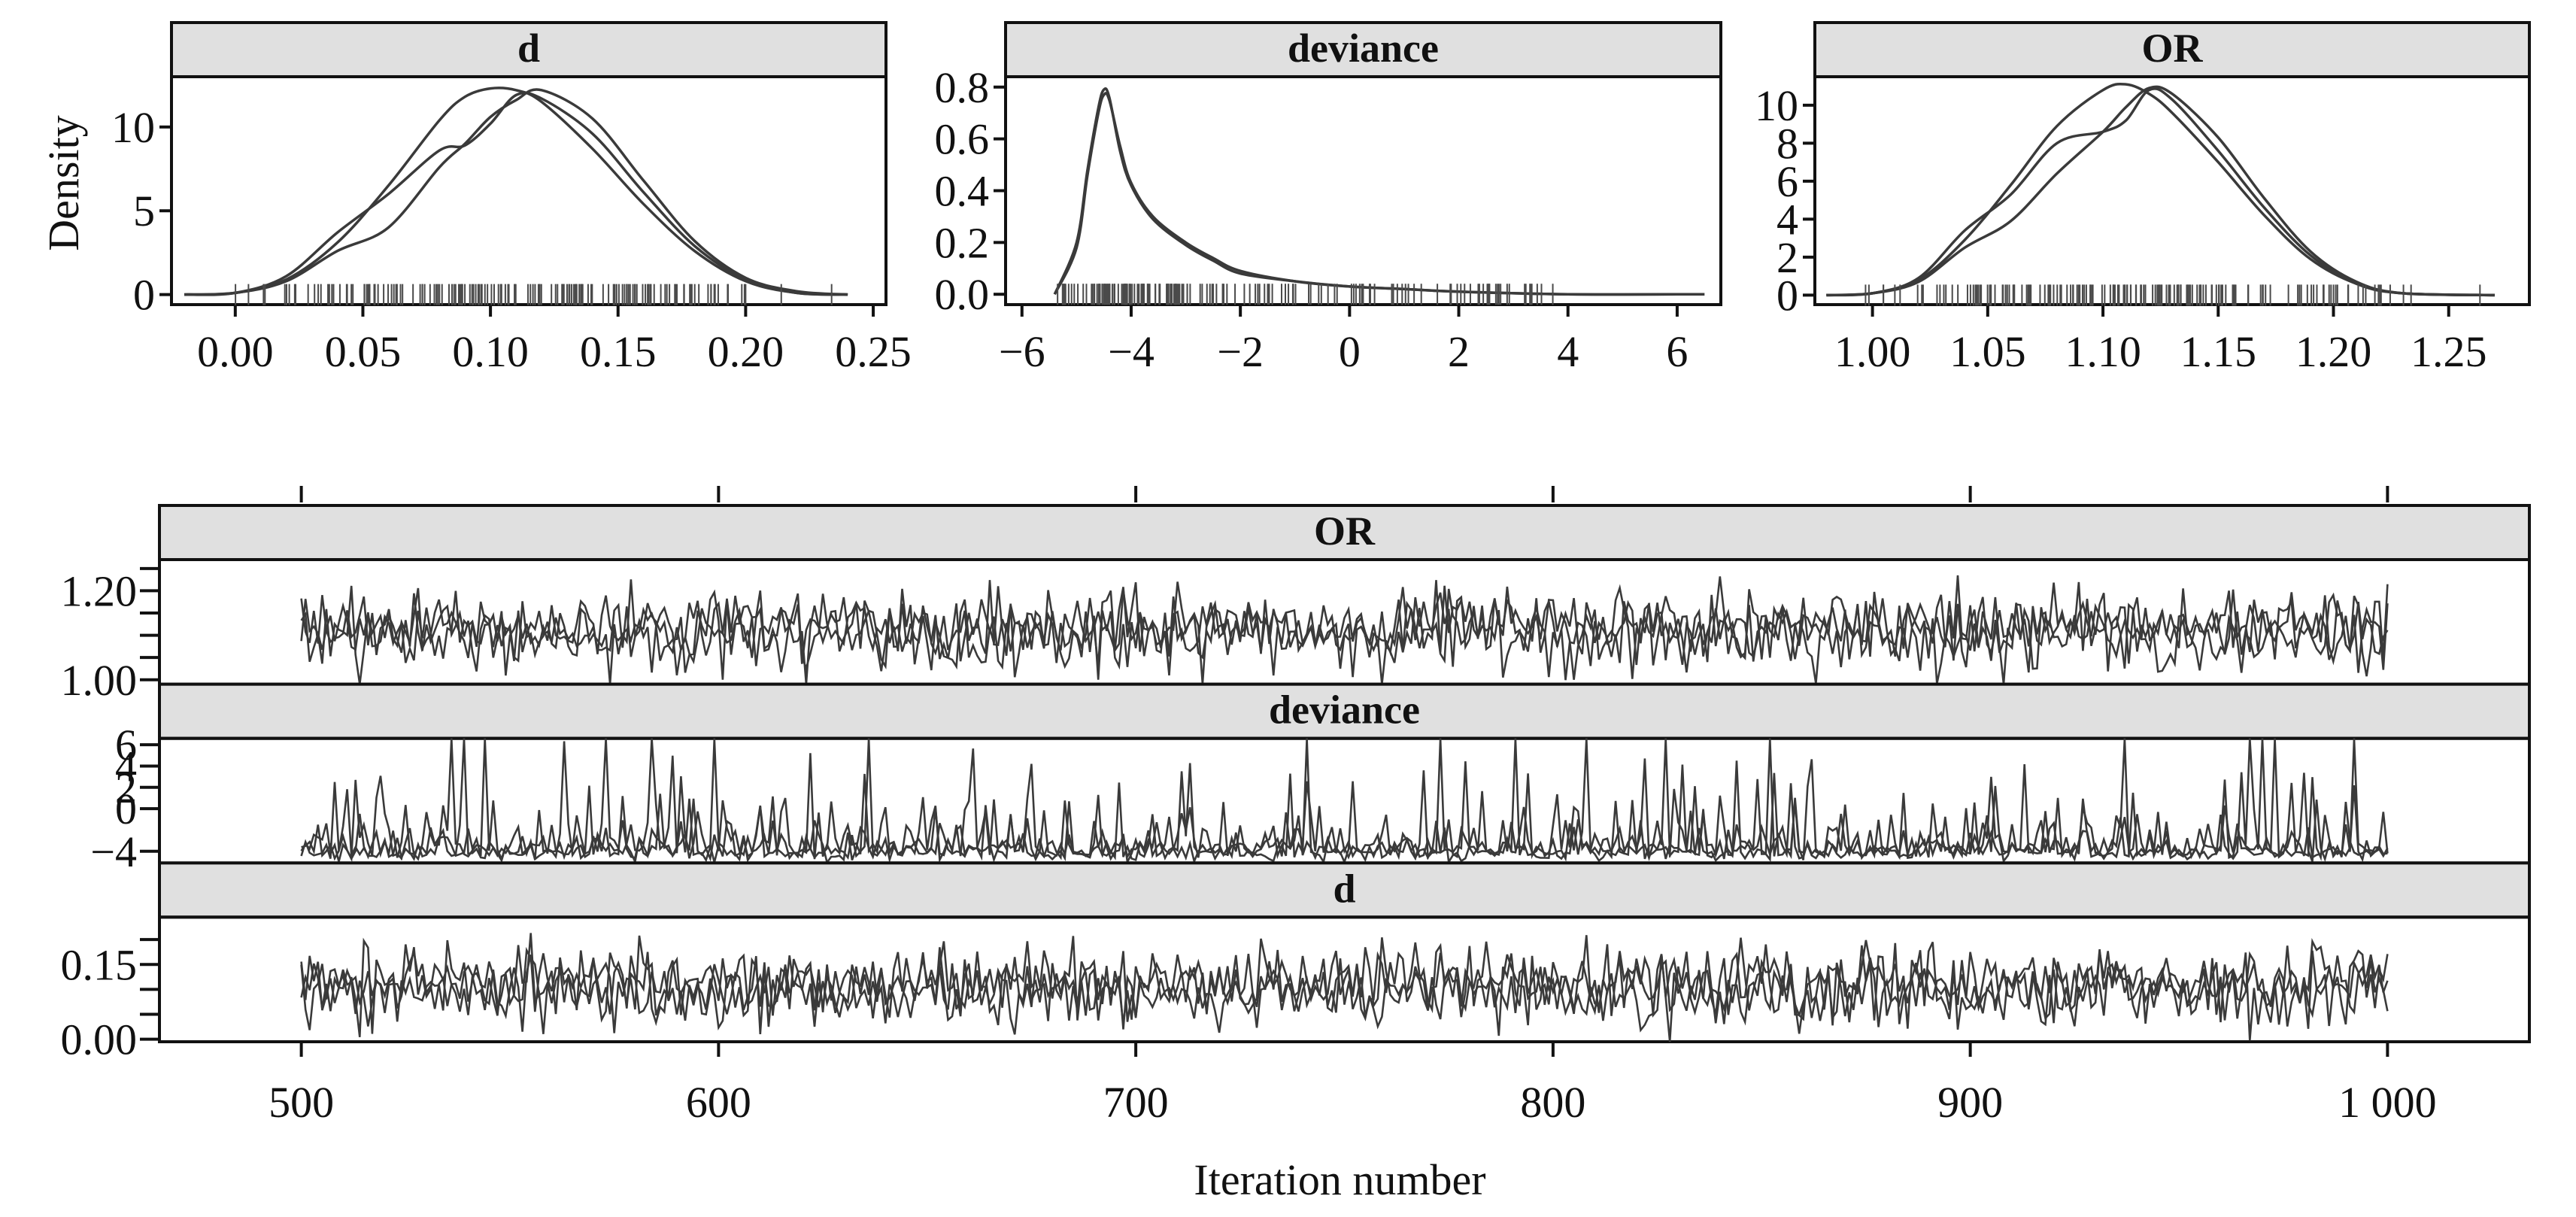 The height and width of the screenshot is (1217, 2576). I want to click on y-axis-label: Density, so click(63, 182).